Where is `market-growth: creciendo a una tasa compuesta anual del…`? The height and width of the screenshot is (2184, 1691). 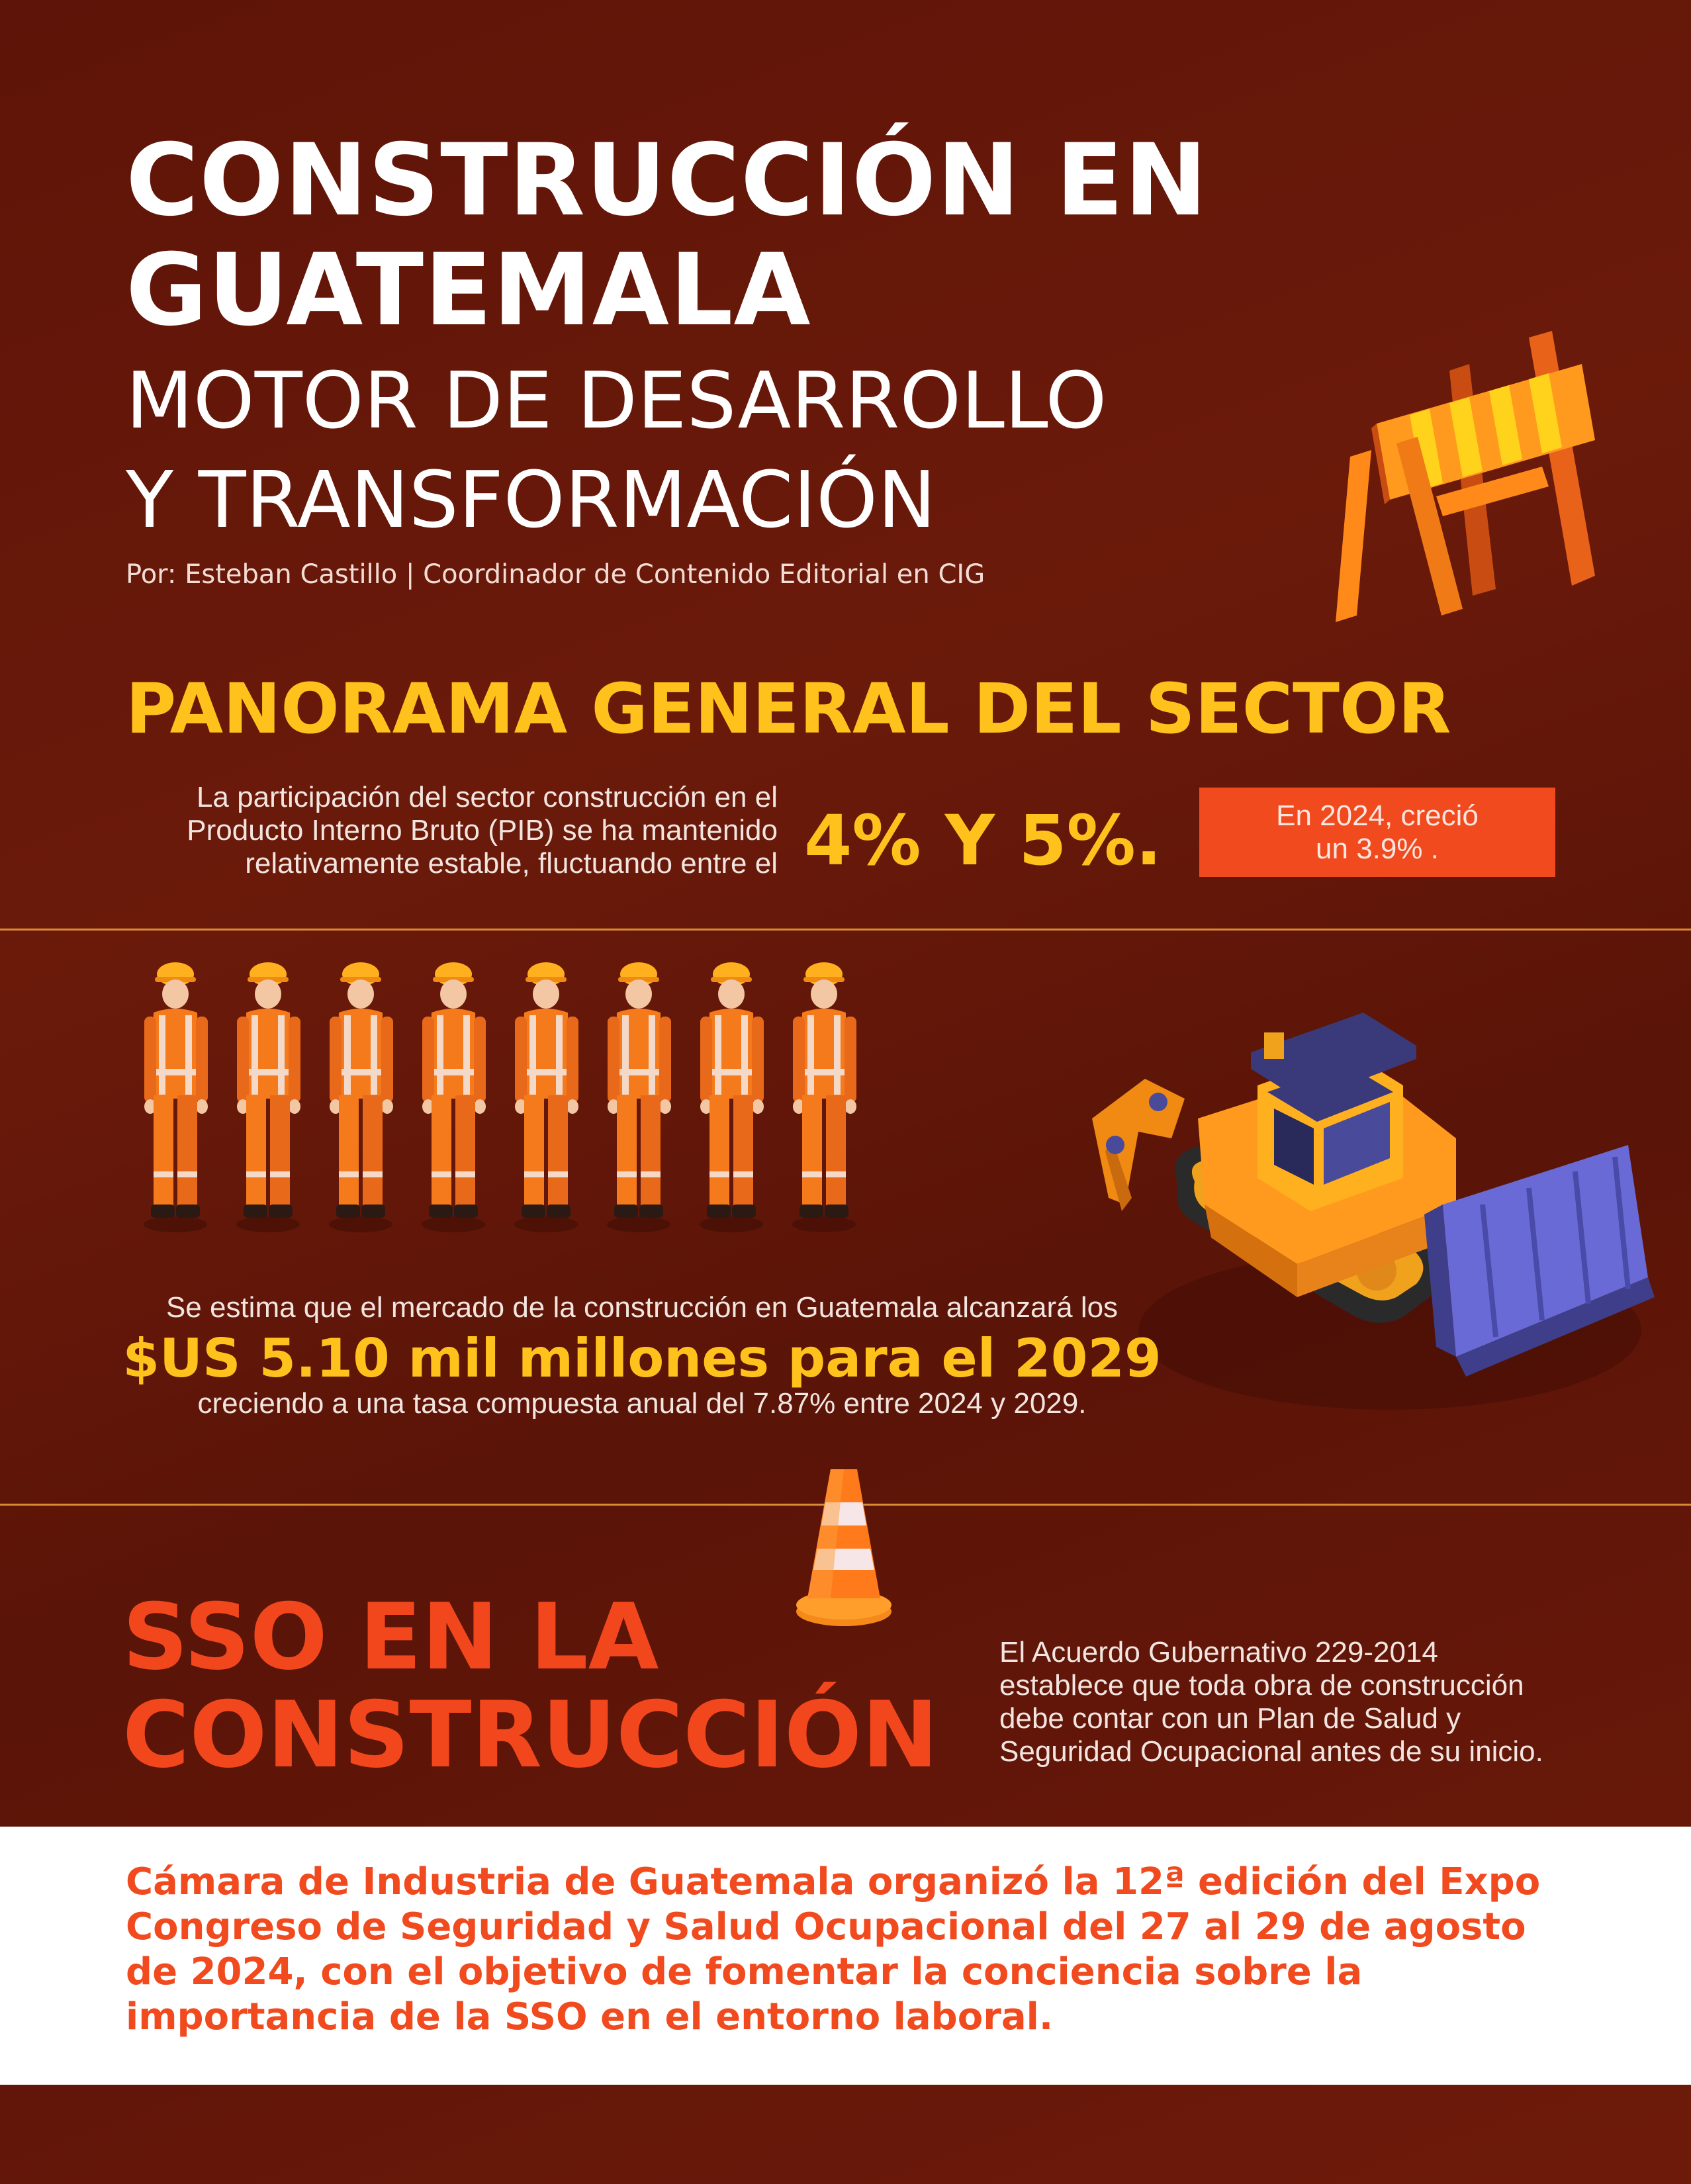 market-growth: creciendo a una tasa compuesta anual del… is located at coordinates (642, 1403).